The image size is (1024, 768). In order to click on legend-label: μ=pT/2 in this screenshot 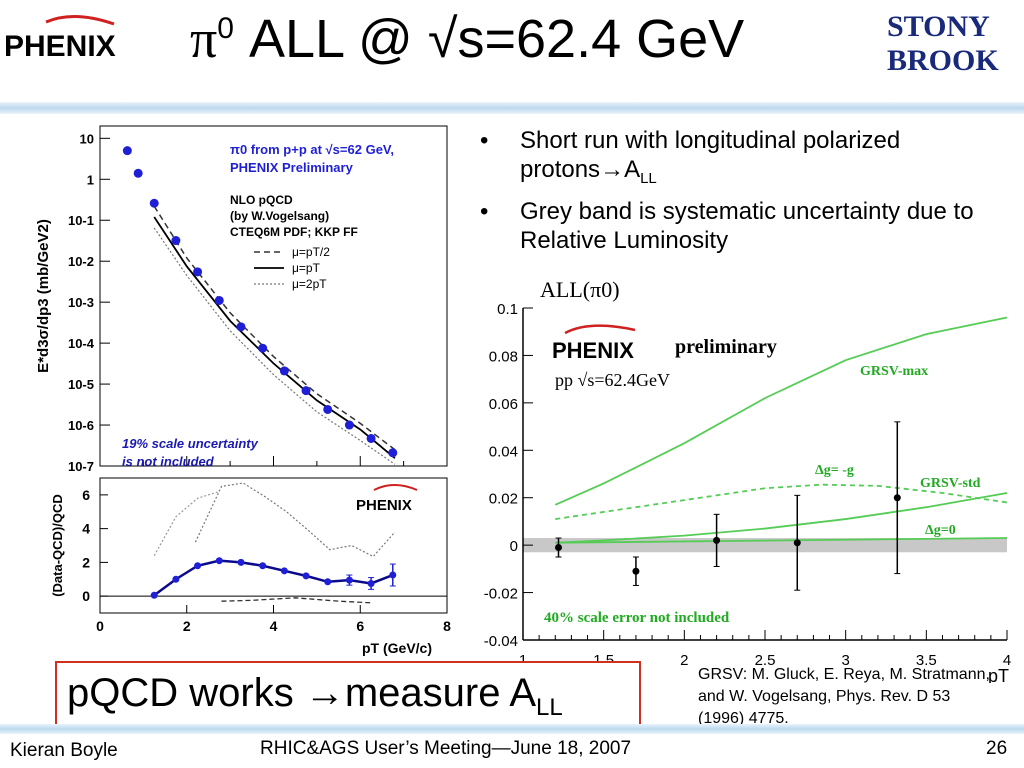, I will do `click(311, 252)`.